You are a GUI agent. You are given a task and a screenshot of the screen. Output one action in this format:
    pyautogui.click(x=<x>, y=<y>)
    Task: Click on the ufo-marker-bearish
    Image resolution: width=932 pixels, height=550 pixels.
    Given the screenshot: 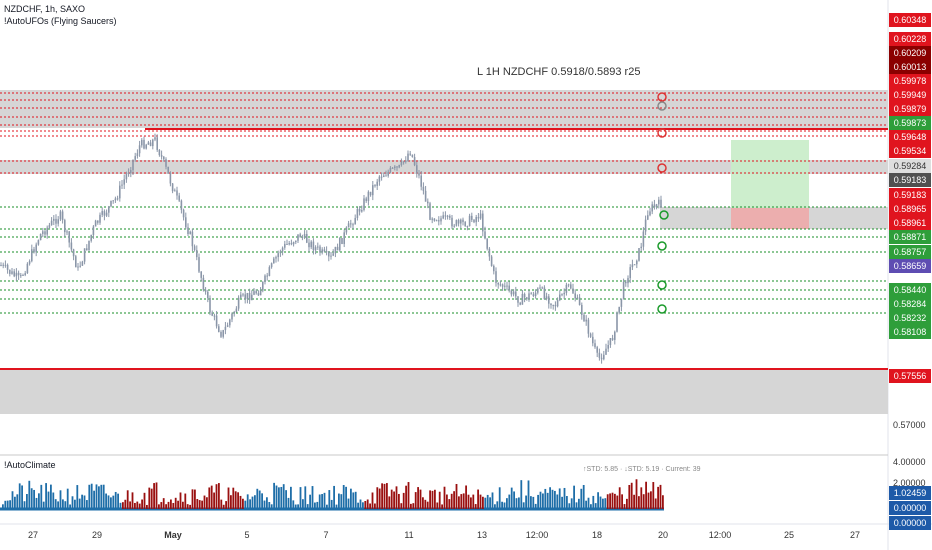 What is the action you would take?
    pyautogui.click(x=662, y=133)
    